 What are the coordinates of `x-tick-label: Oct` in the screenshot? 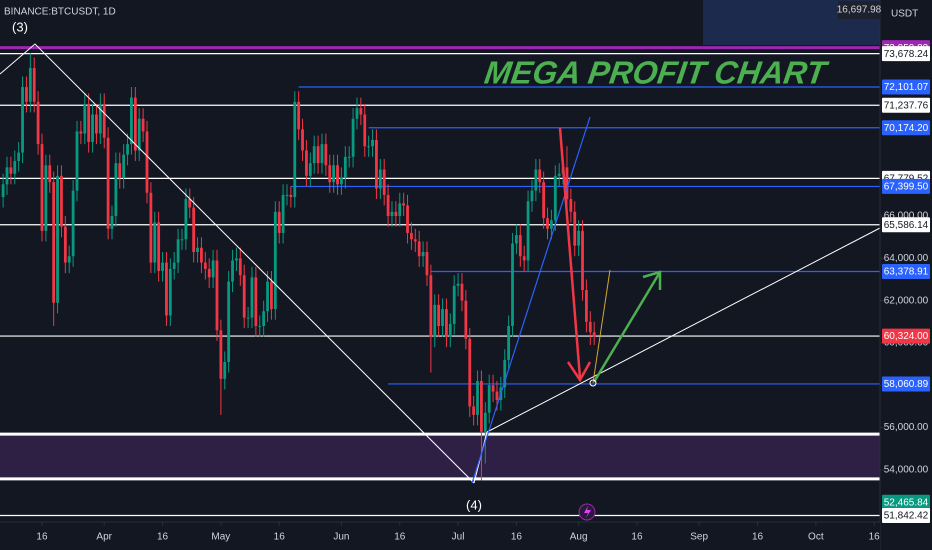 It's located at (816, 537).